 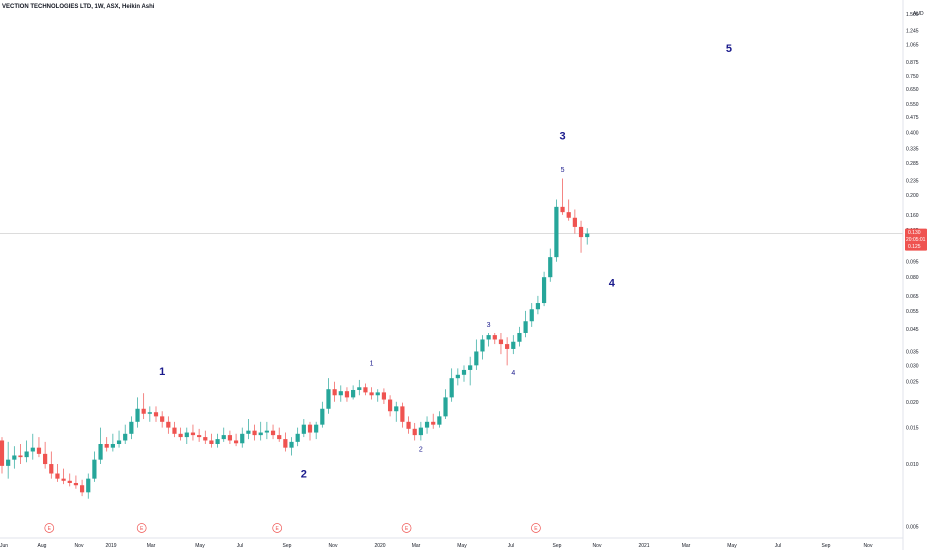 What do you see at coordinates (42, 546) in the screenshot?
I see `x-tick-label: Aug` at bounding box center [42, 546].